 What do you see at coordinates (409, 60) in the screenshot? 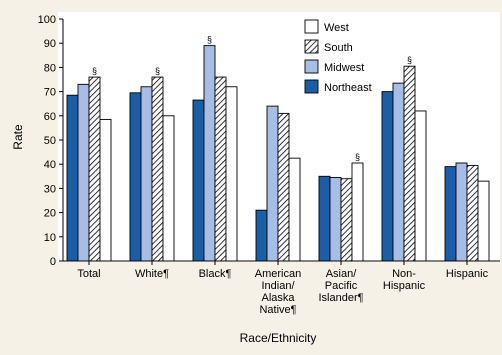
I see `annotation-4: §` at bounding box center [409, 60].